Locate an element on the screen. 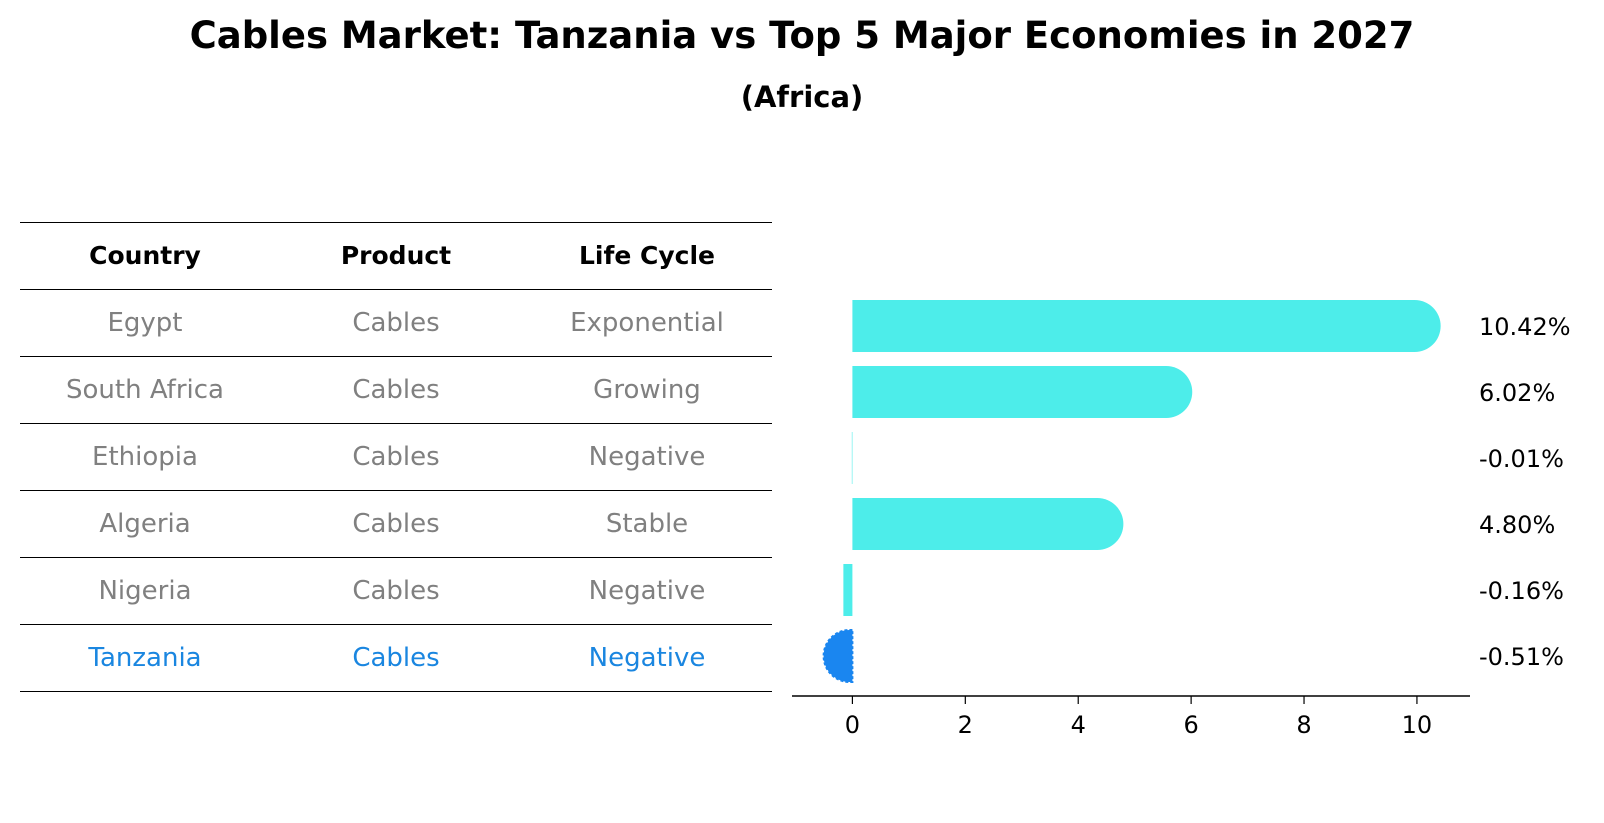 Image resolution: width=1604 pixels, height=823 pixels. country-cell: Ethiopia is located at coordinates (145, 457).